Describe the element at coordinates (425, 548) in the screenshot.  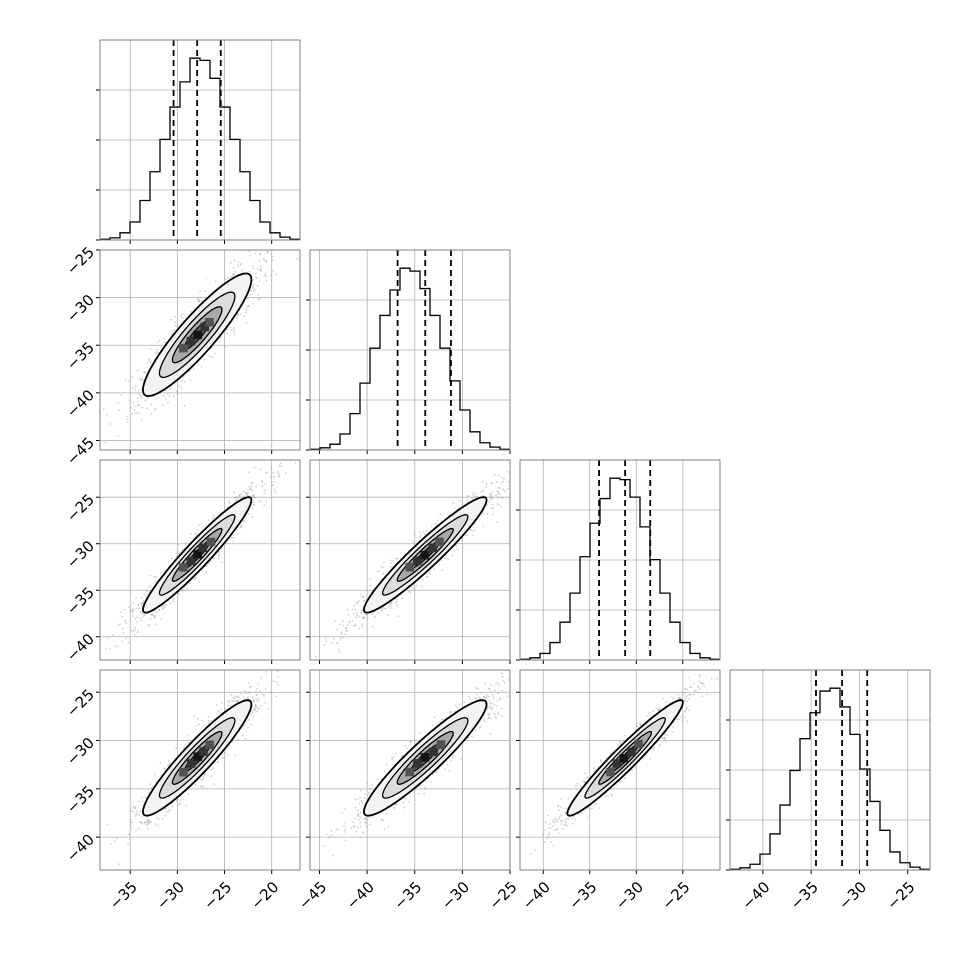
I see `panel-plot-area` at that location.